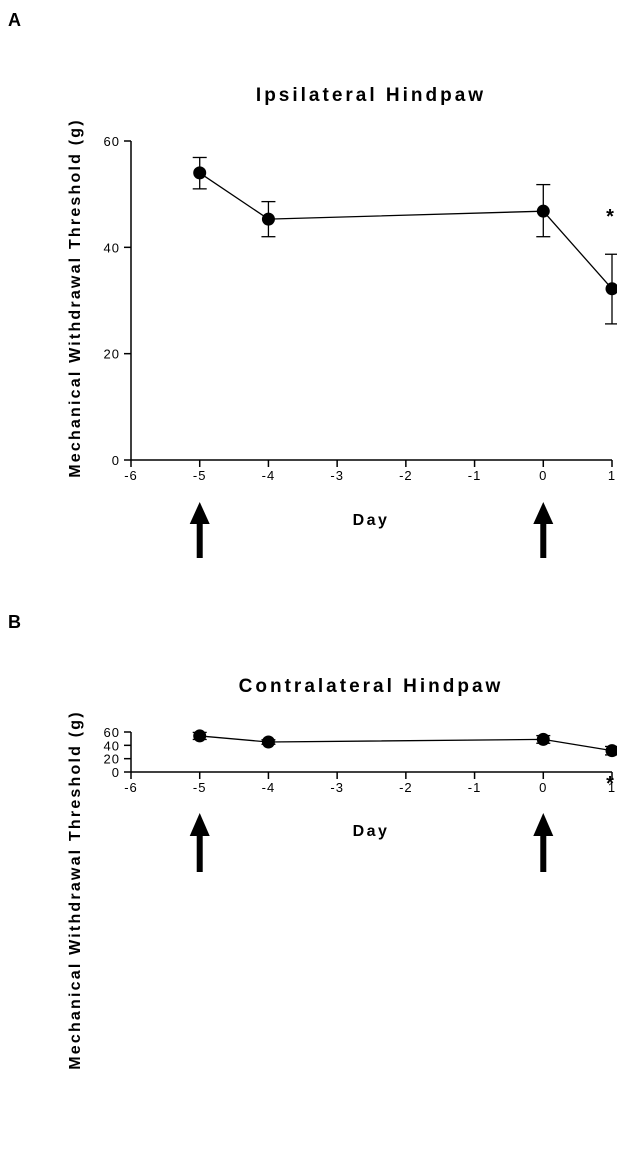 This screenshot has width=617, height=1152. I want to click on panel-a-series-line, so click(406, 231).